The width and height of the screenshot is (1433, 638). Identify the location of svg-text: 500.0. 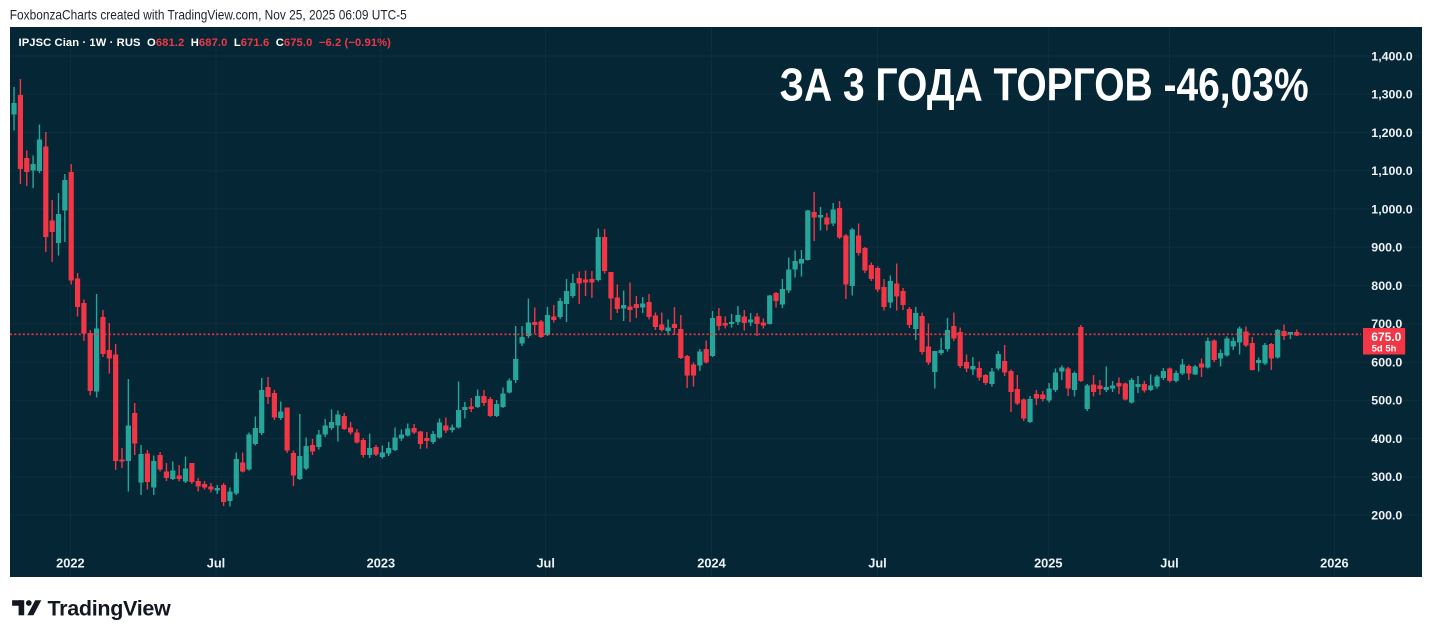
(1386, 401).